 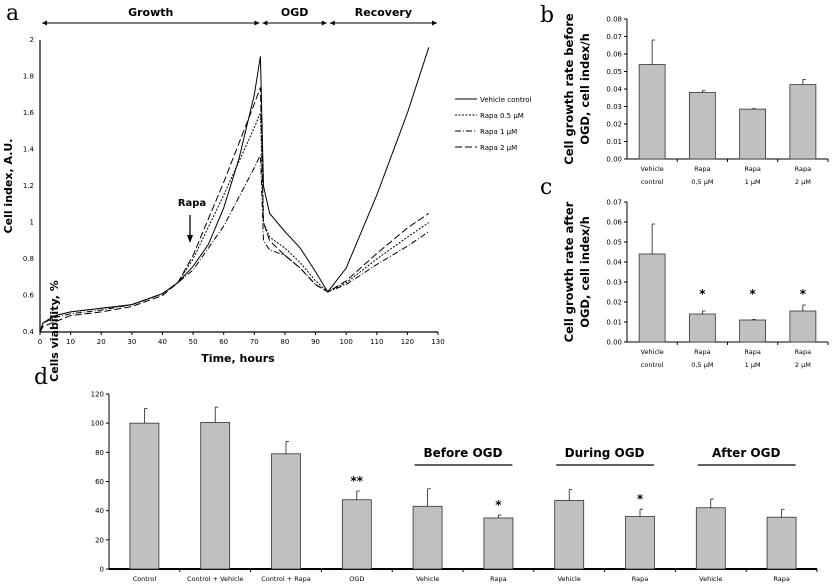 What do you see at coordinates (295, 12) in the screenshot?
I see `phase-label: OGD` at bounding box center [295, 12].